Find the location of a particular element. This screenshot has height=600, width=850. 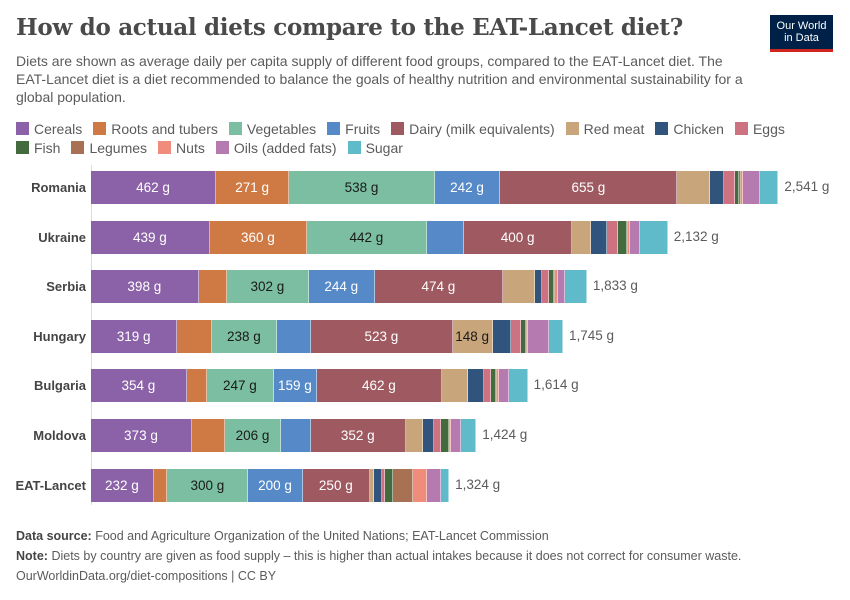

legend-item: Dairy (milk equivalents) is located at coordinates (473, 128).